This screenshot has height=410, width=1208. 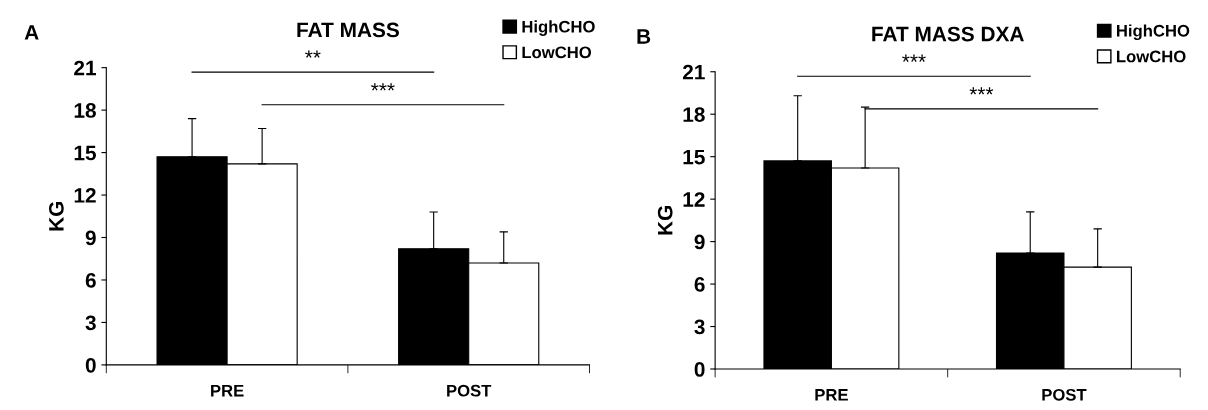 What do you see at coordinates (644, 36) in the screenshot?
I see `text: B` at bounding box center [644, 36].